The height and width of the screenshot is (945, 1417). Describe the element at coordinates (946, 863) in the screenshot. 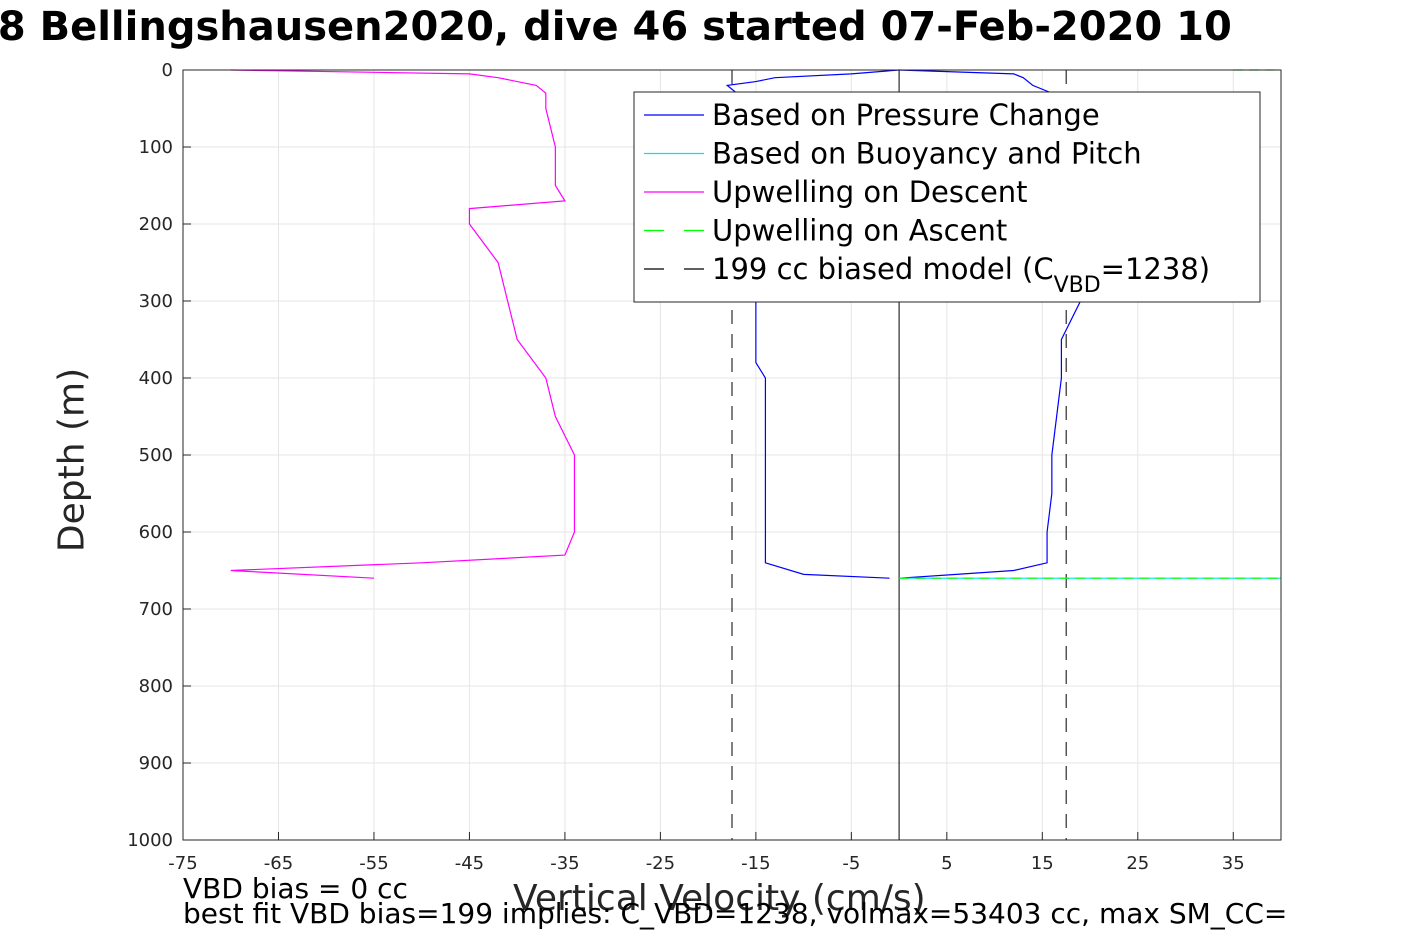

I see `x-tick-label: 5` at that location.